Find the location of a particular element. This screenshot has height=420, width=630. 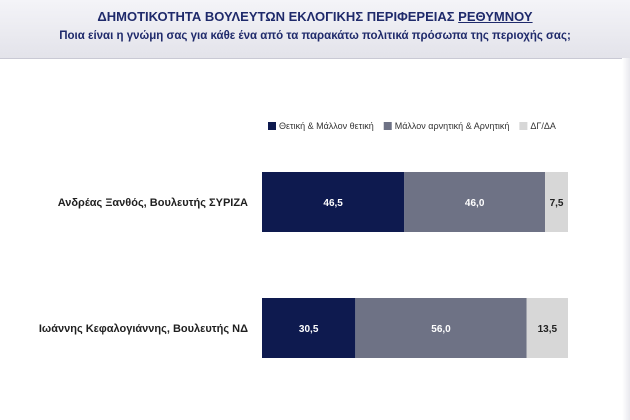

page-edge-shadow is located at coordinates (626, 239).